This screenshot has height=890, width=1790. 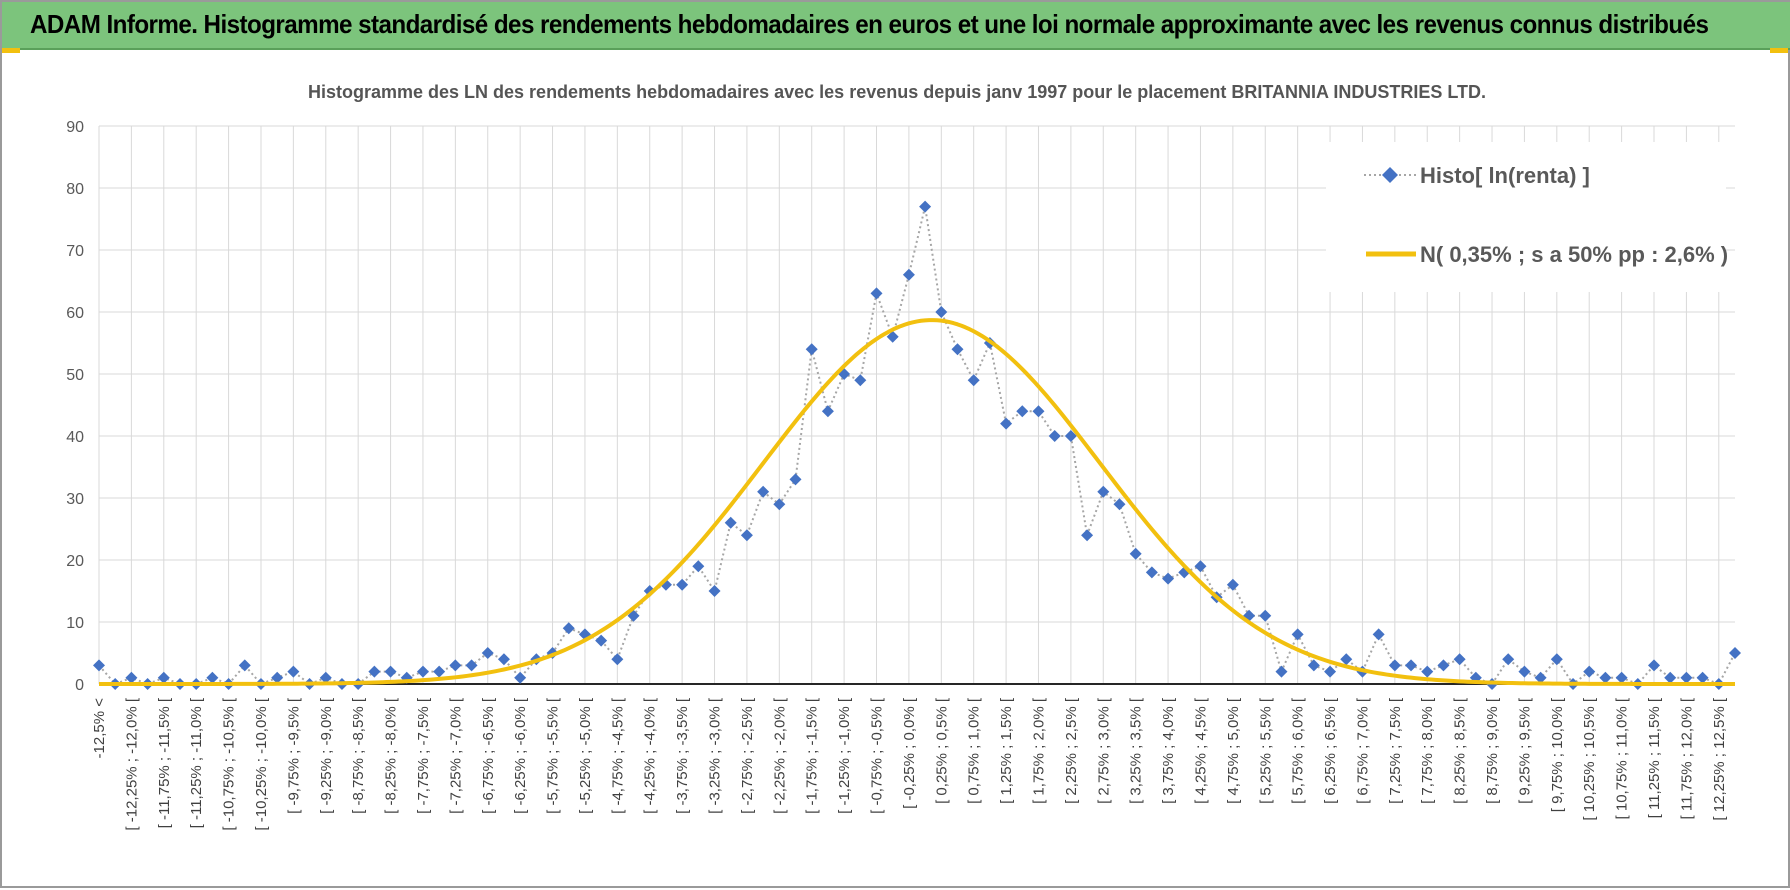 I want to click on x-tick-label: [ -11,75% ; -11,5% [, so click(x=164, y=762).